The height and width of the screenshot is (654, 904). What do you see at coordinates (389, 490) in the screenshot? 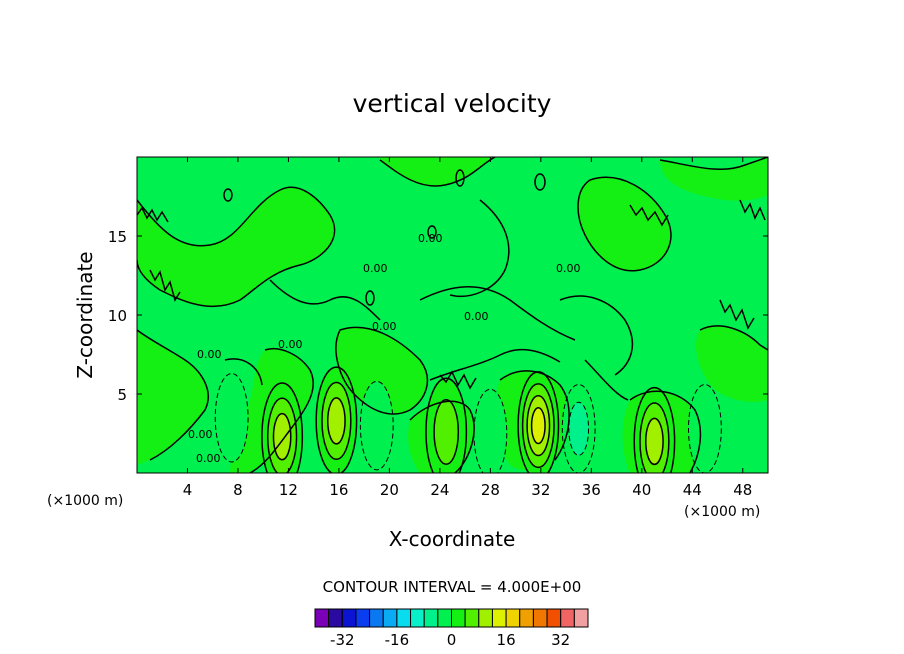
I see `x-tick-label: 20` at bounding box center [389, 490].